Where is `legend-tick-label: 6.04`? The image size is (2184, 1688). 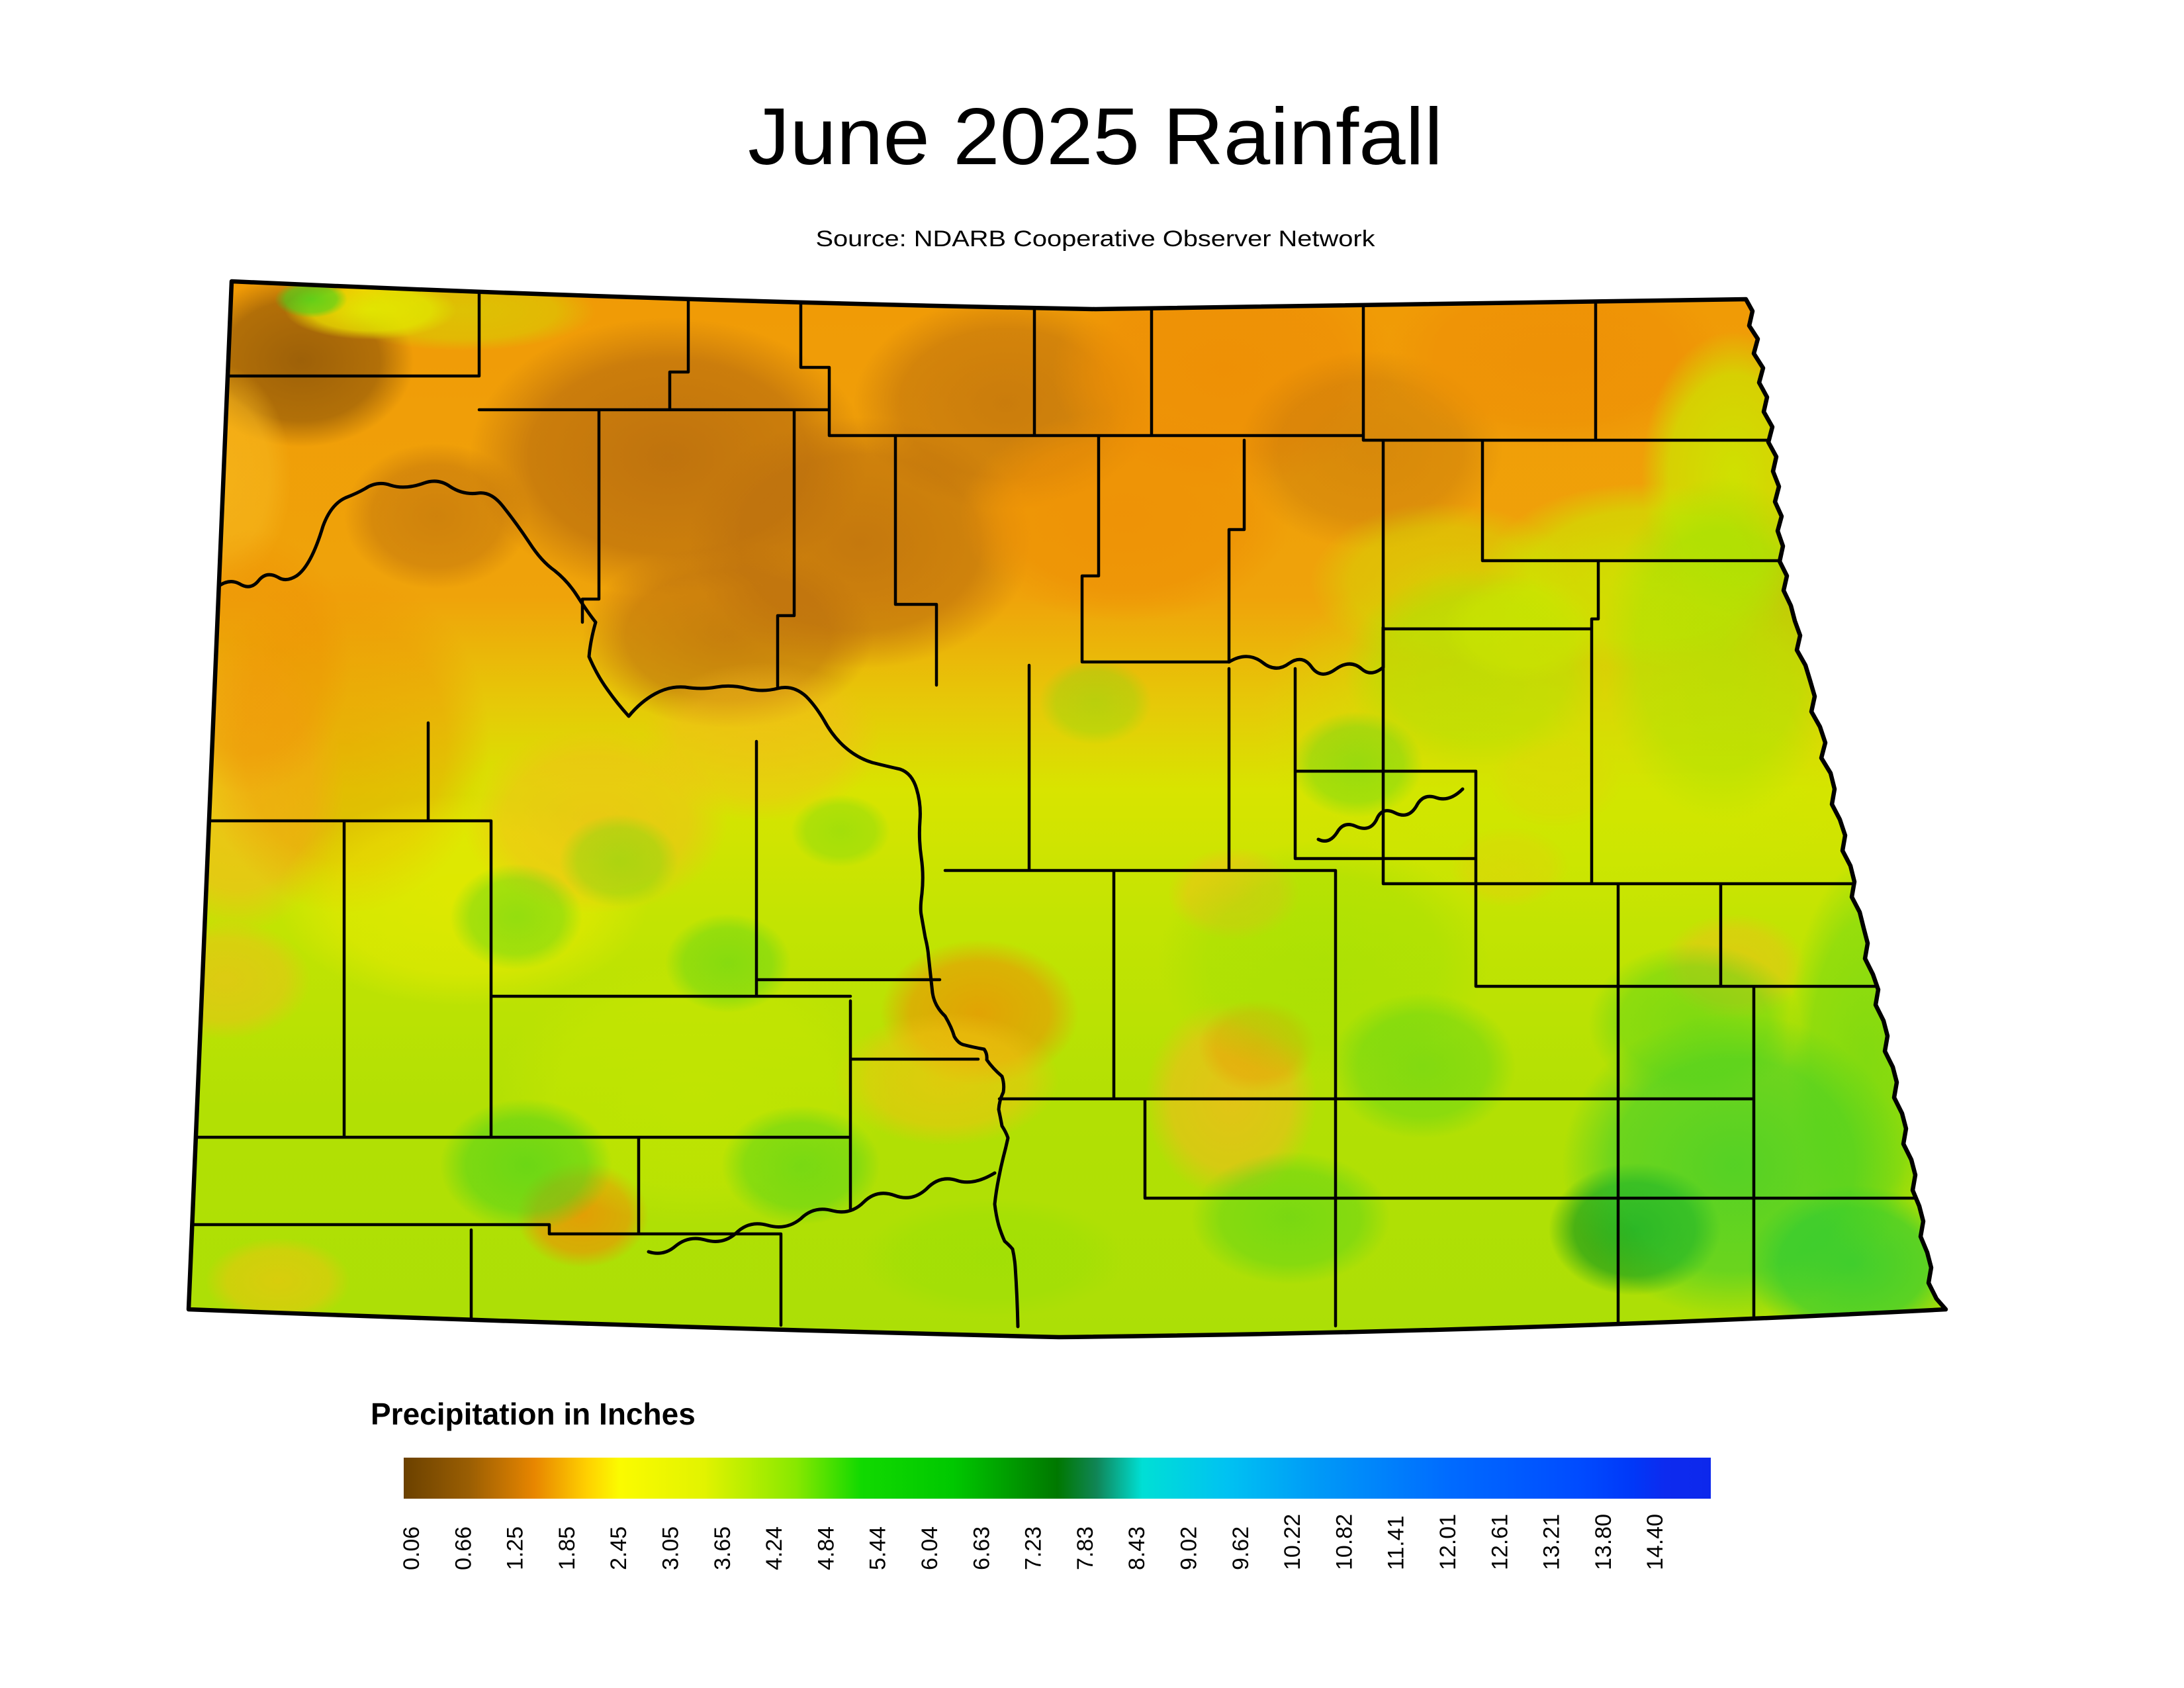 legend-tick-label: 6.04 is located at coordinates (930, 1548).